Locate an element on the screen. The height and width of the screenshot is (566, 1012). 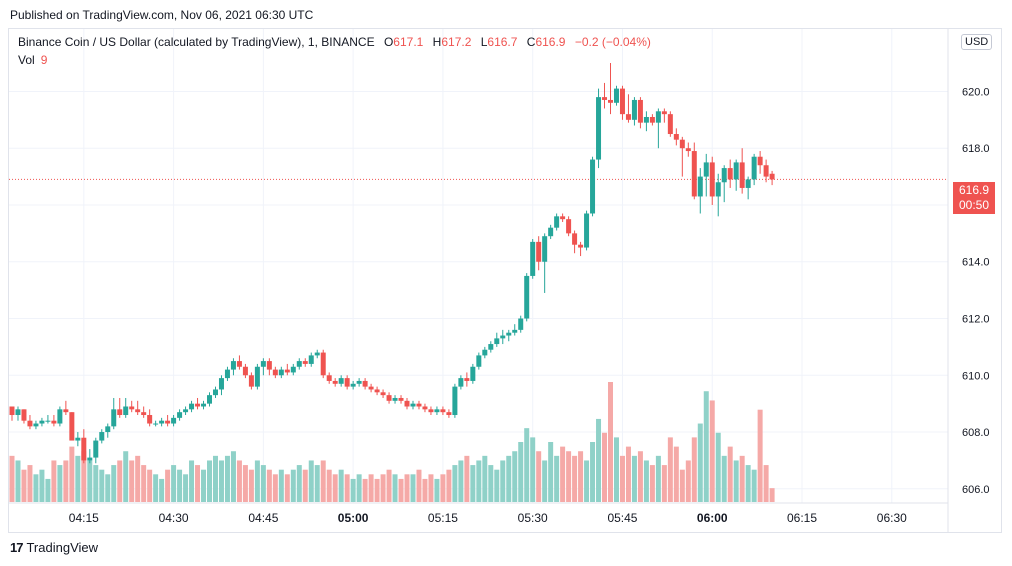
y-tick-label: 620.0 is located at coordinates (976, 92).